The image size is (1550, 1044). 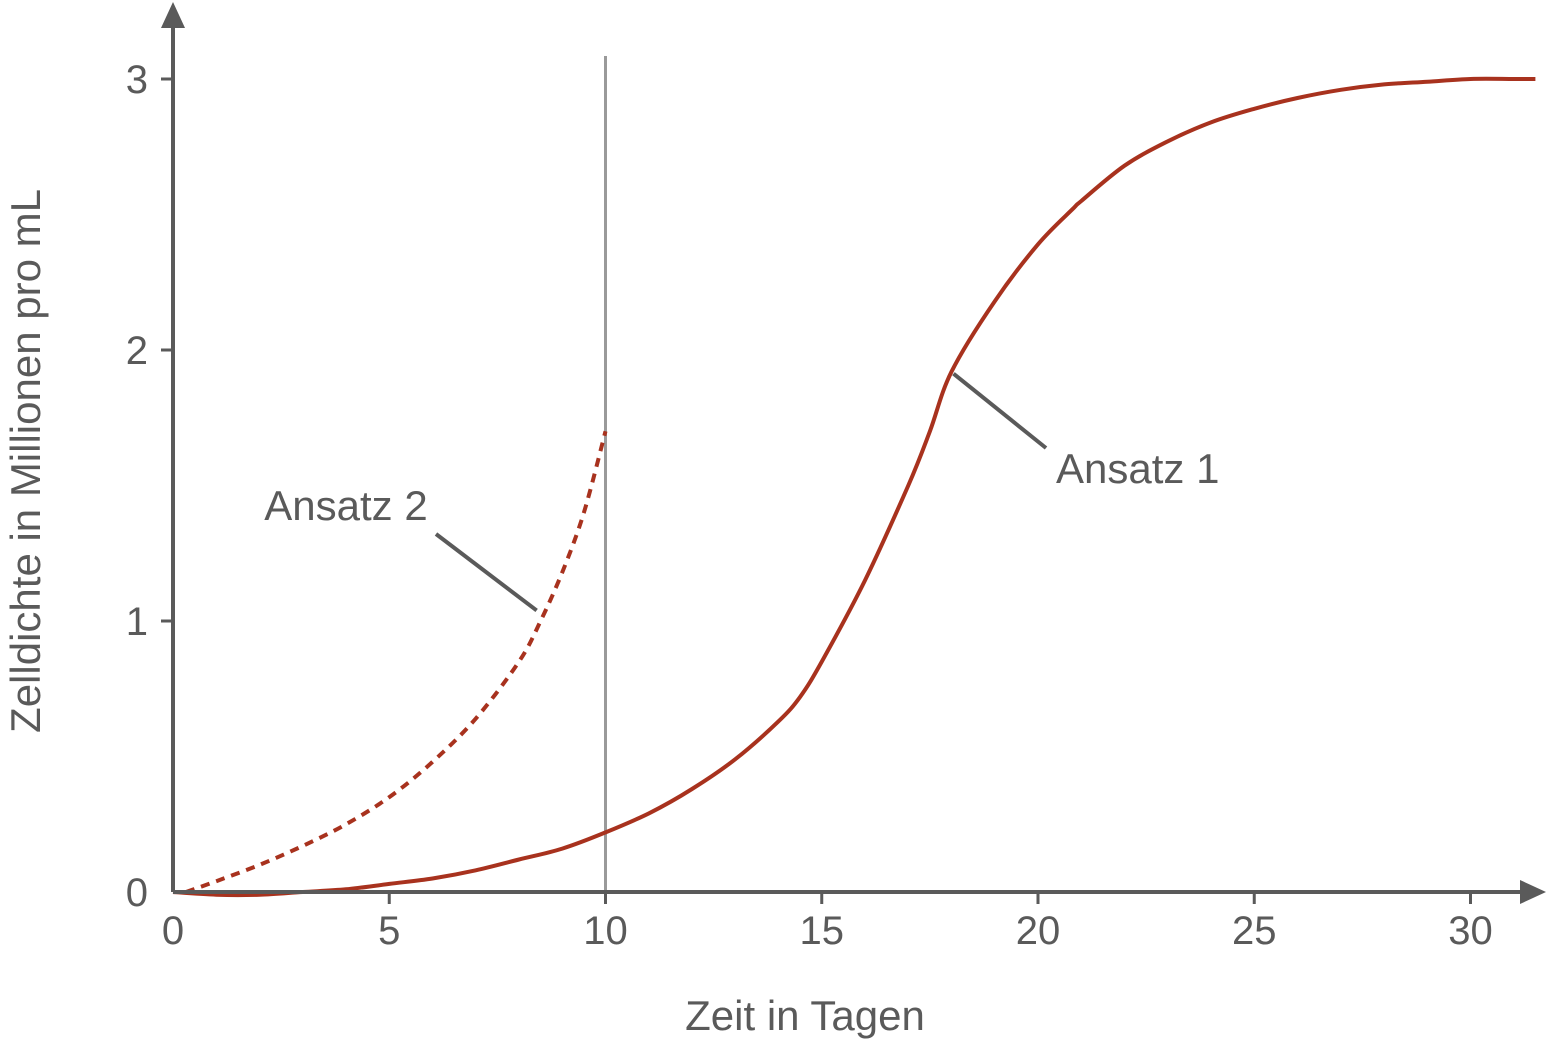 What do you see at coordinates (137, 80) in the screenshot?
I see `y-tick-label: 3` at bounding box center [137, 80].